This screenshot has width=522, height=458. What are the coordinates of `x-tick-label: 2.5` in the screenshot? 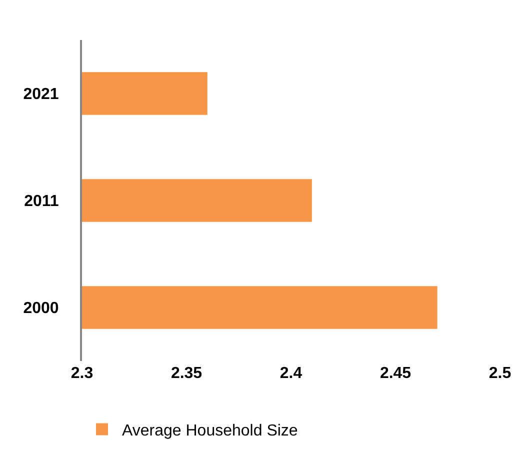 It's located at (500, 373).